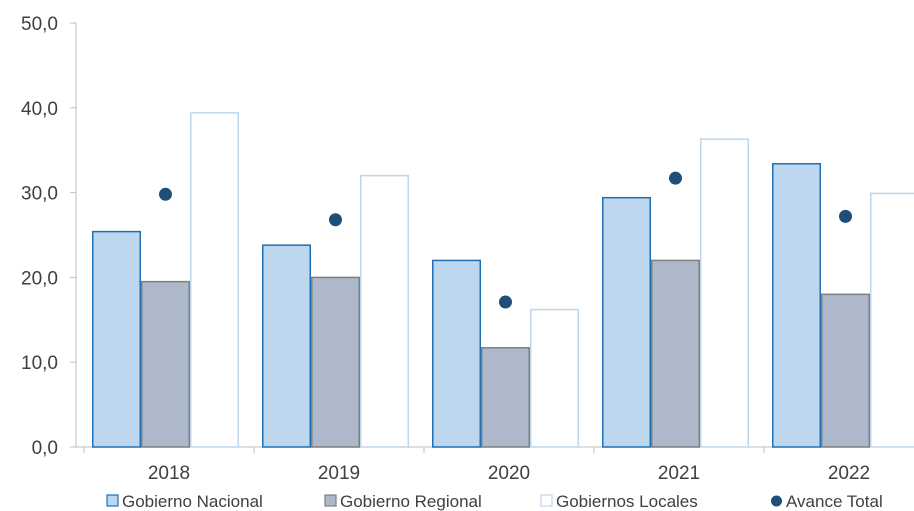  Describe the element at coordinates (845, 216) in the screenshot. I see `point-avance-total-2022` at that location.